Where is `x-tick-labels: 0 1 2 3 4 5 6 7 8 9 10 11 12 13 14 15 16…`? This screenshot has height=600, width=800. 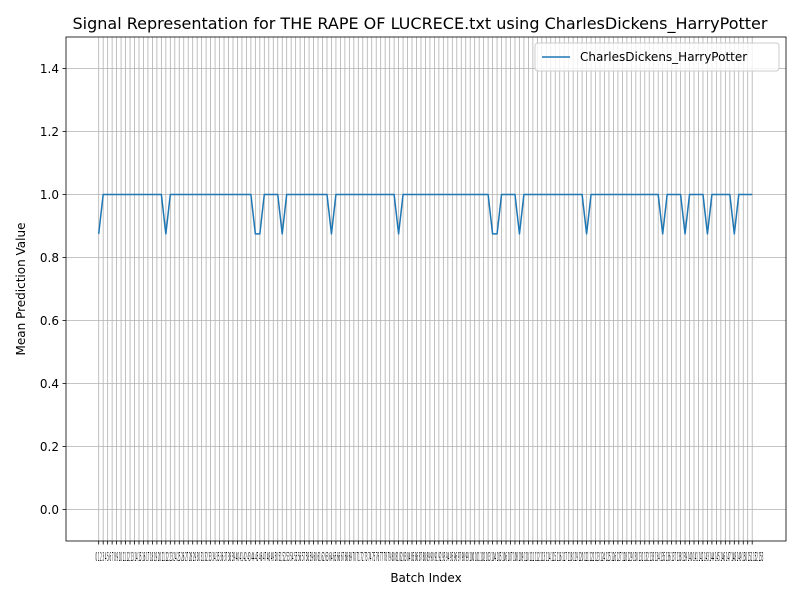
x-tick-labels: 0 1 2 3 4 5 6 7 8 9 10 11 12 13 14 15 16… is located at coordinates (430, 557).